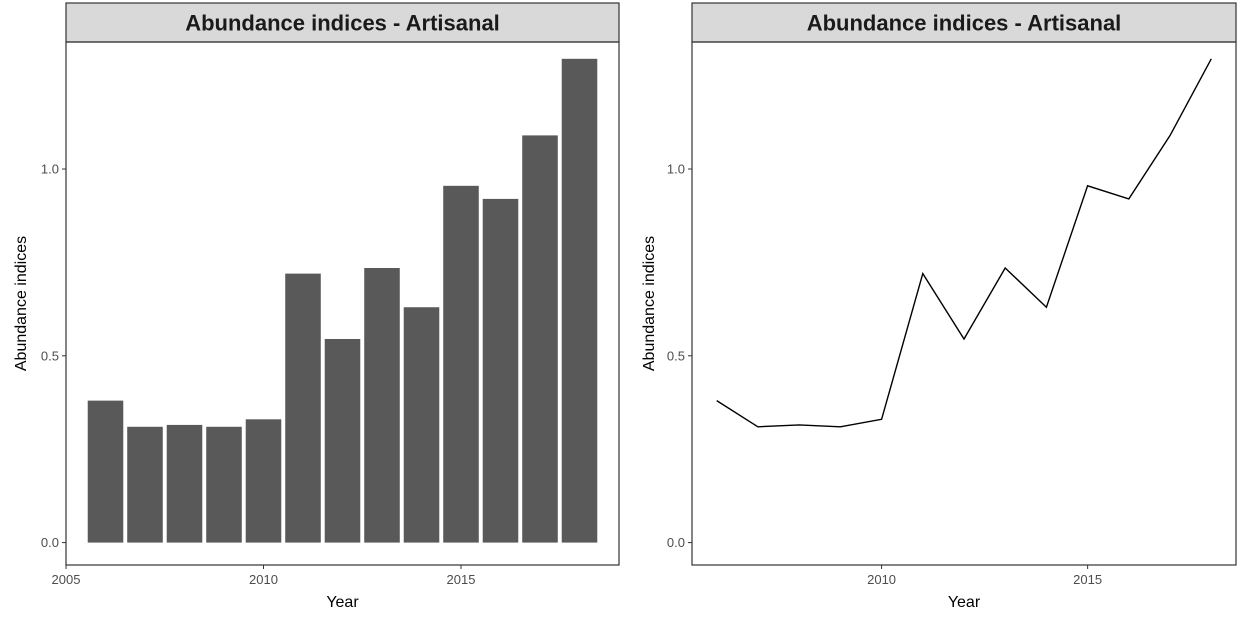 This screenshot has height=618, width=1241. I want to click on bar-2011, so click(303, 408).